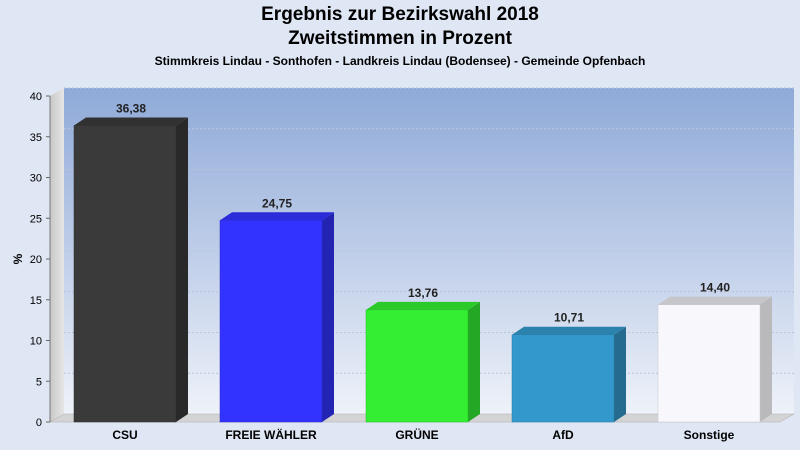  Describe the element at coordinates (36, 138) in the screenshot. I see `y-tick-label: 35` at that location.